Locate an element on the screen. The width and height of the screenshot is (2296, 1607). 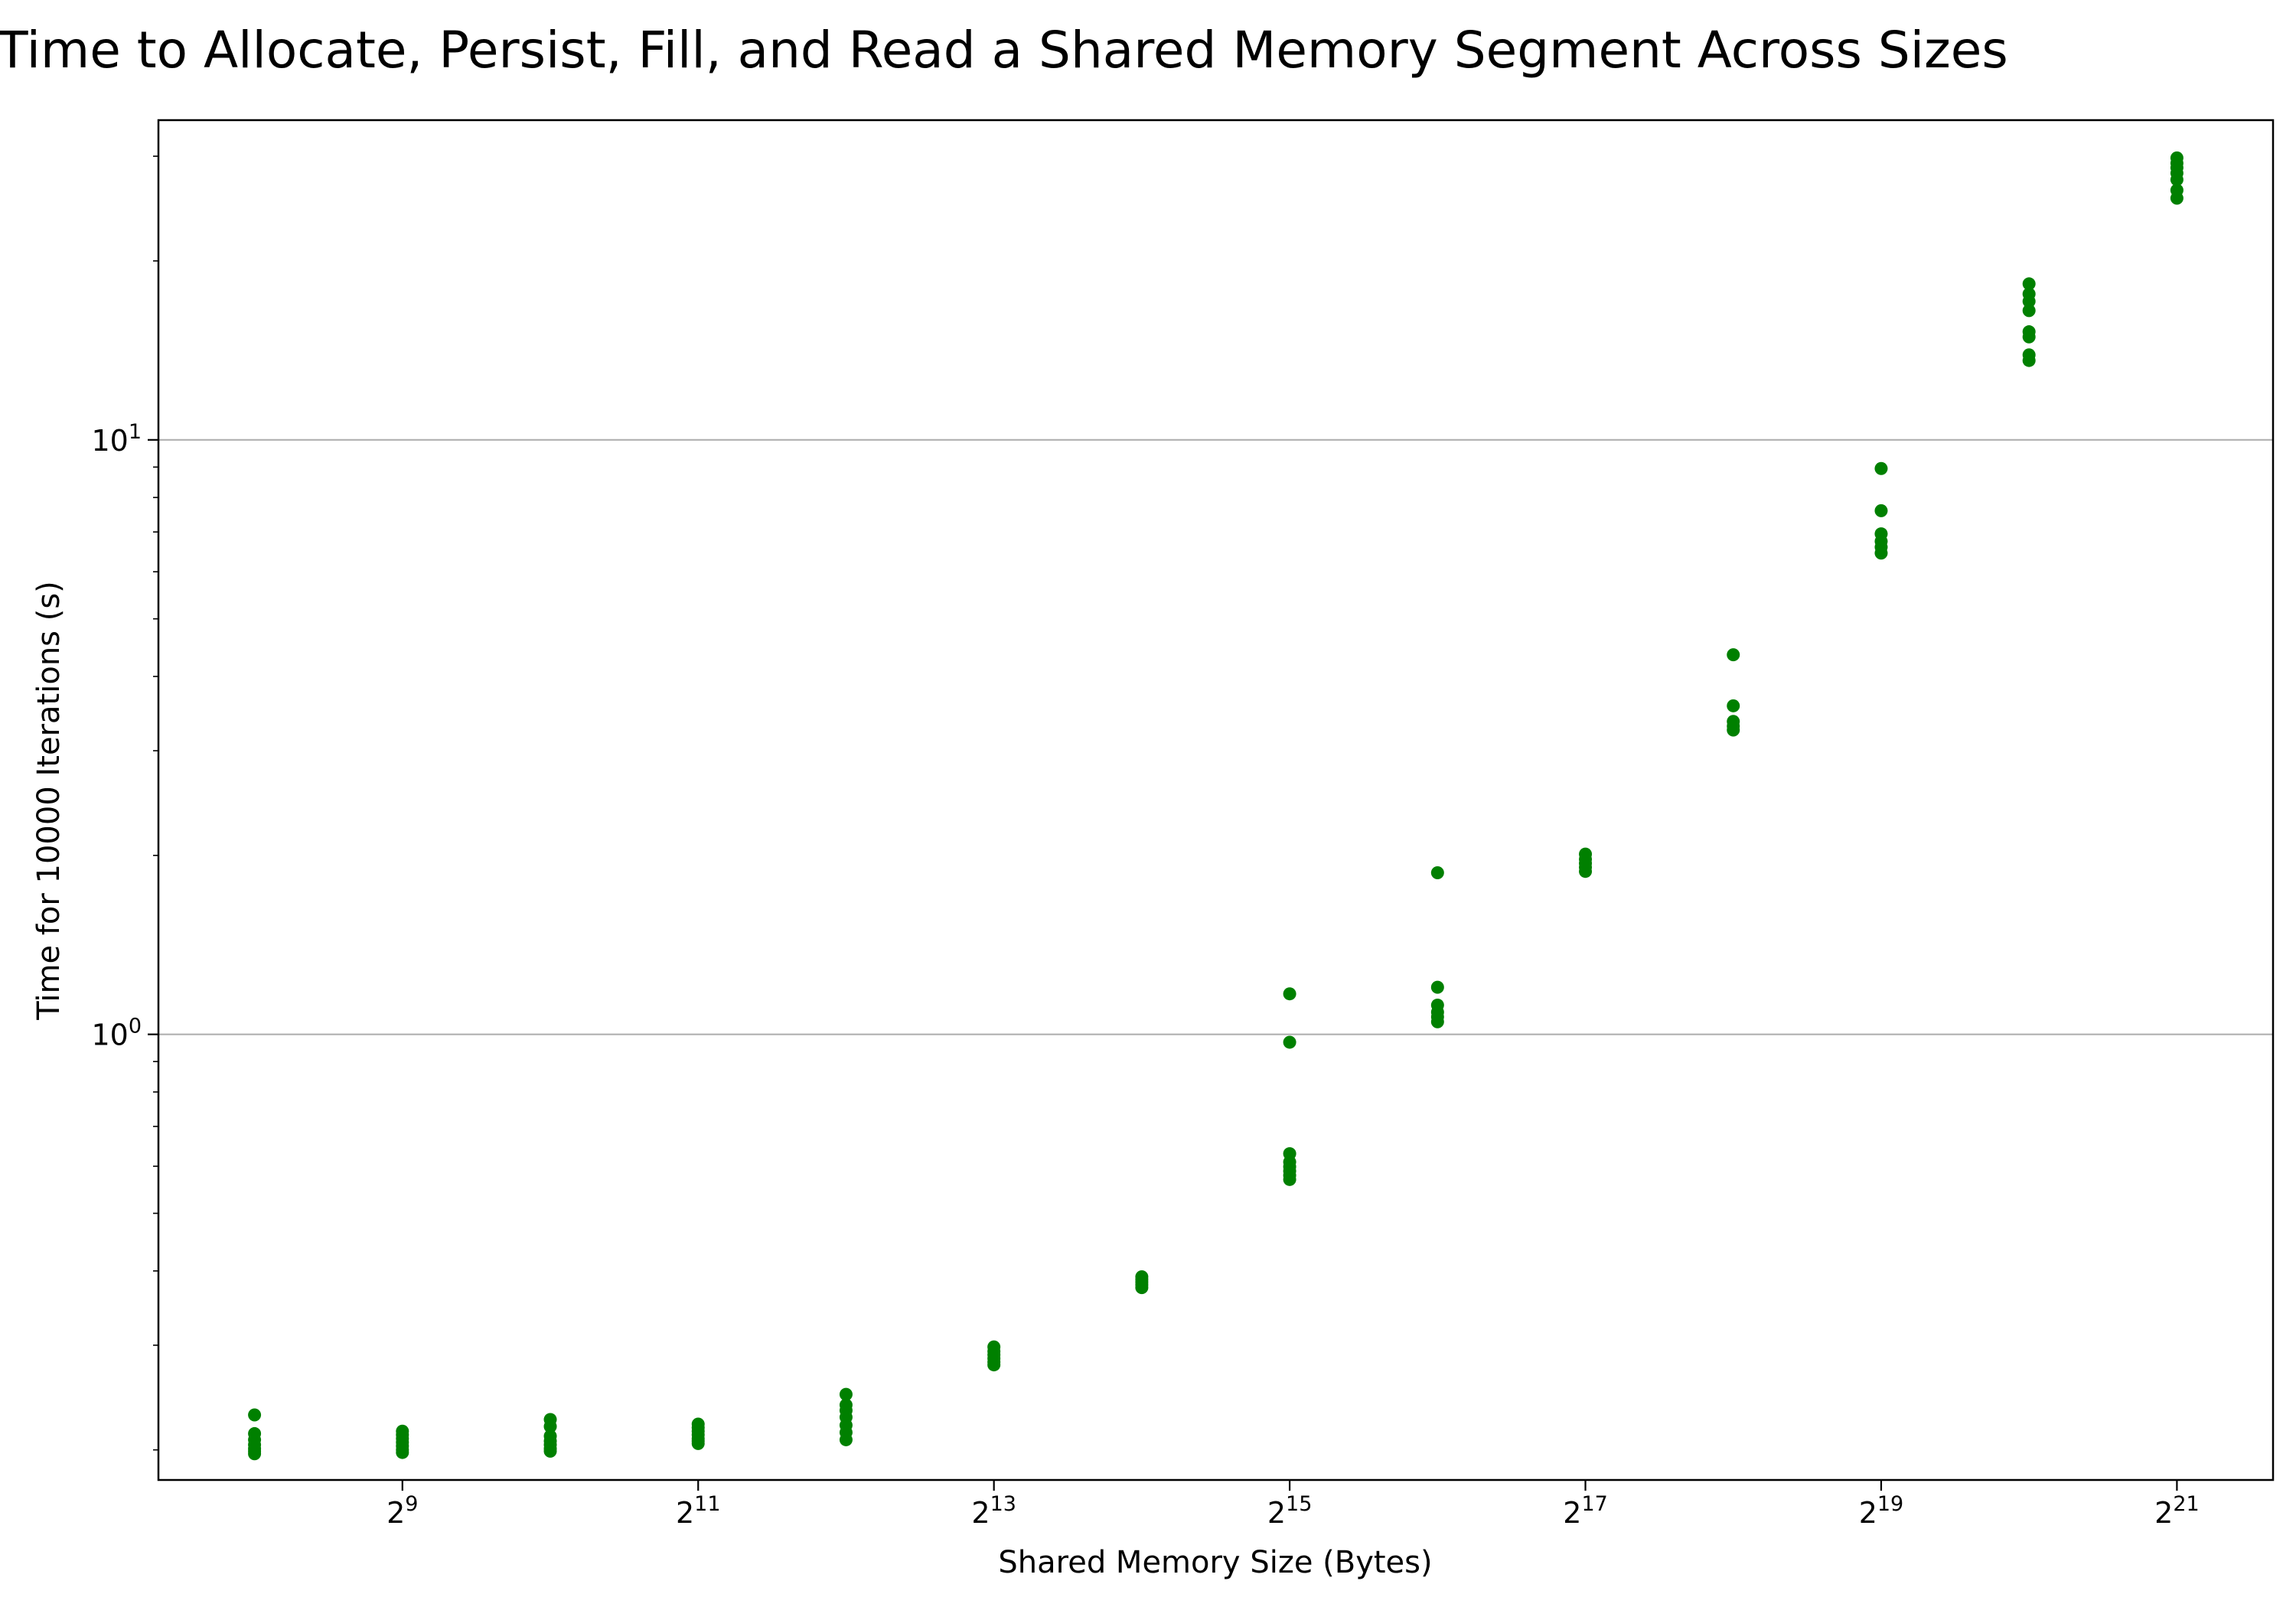
x-axis-label: Shared Memory Size (Bytes) is located at coordinates (1215, 1562).